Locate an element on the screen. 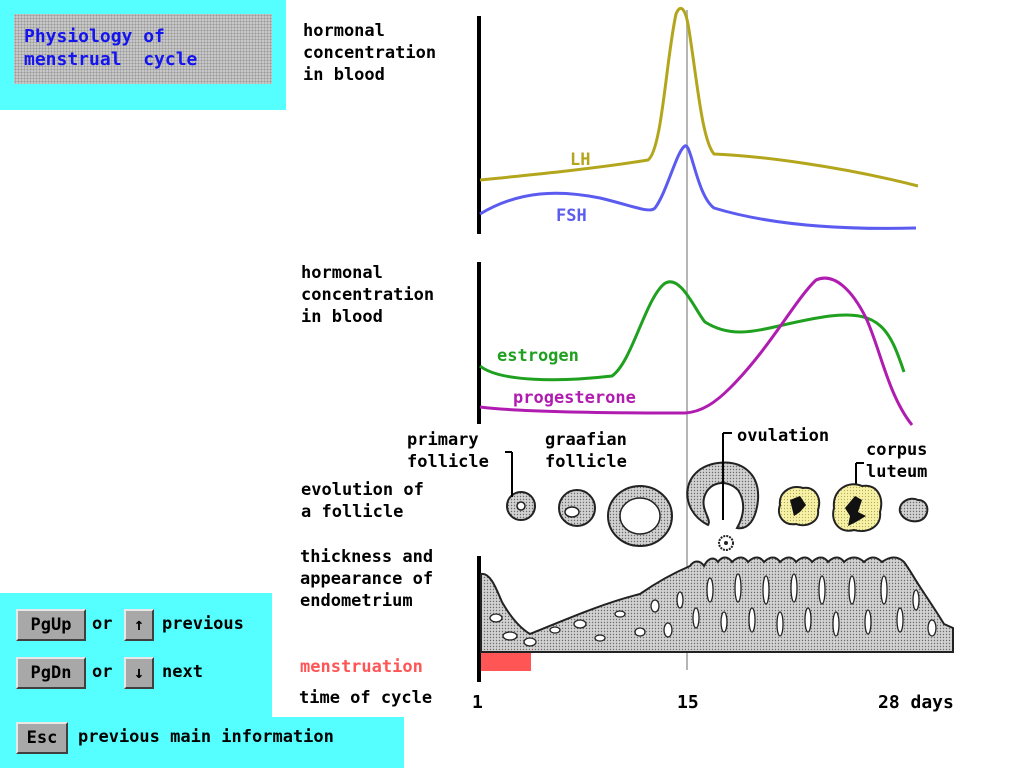 The height and width of the screenshot is (768, 1024). primary-follicle-annotation: primary follicle is located at coordinates (448, 451).